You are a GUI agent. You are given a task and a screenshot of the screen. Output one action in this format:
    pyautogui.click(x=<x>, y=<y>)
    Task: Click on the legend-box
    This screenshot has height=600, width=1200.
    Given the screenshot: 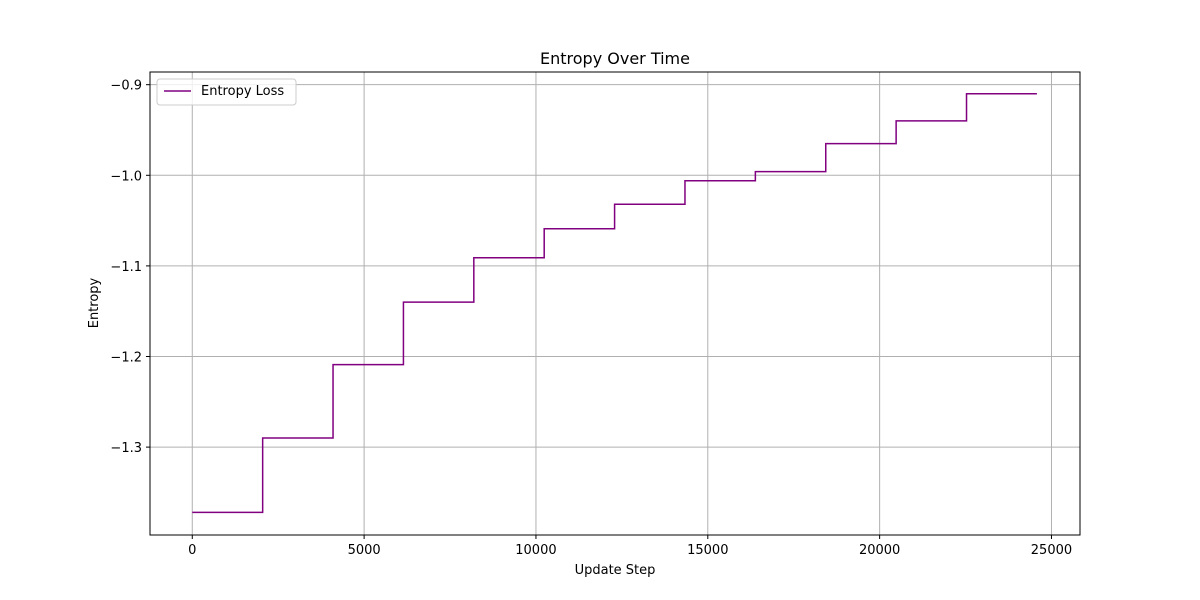 What is the action you would take?
    pyautogui.click(x=226, y=92)
    